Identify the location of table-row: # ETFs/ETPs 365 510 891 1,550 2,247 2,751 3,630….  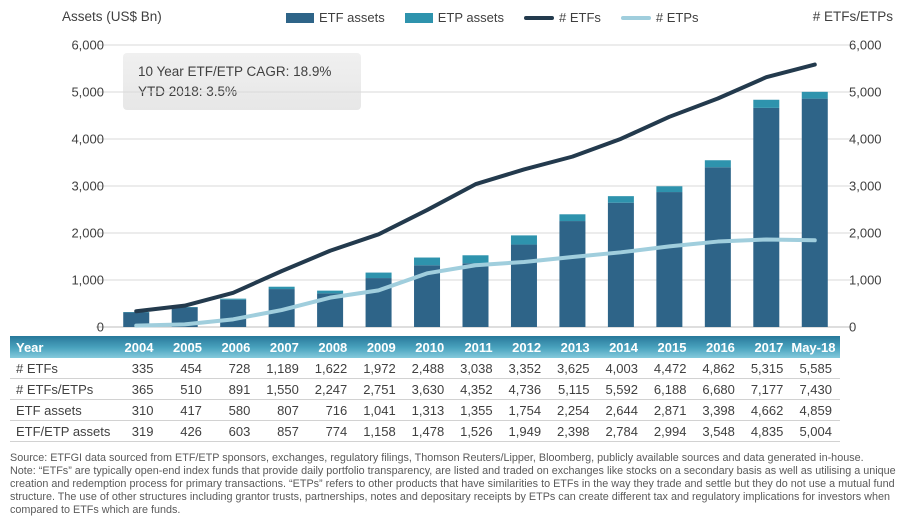
(425, 389).